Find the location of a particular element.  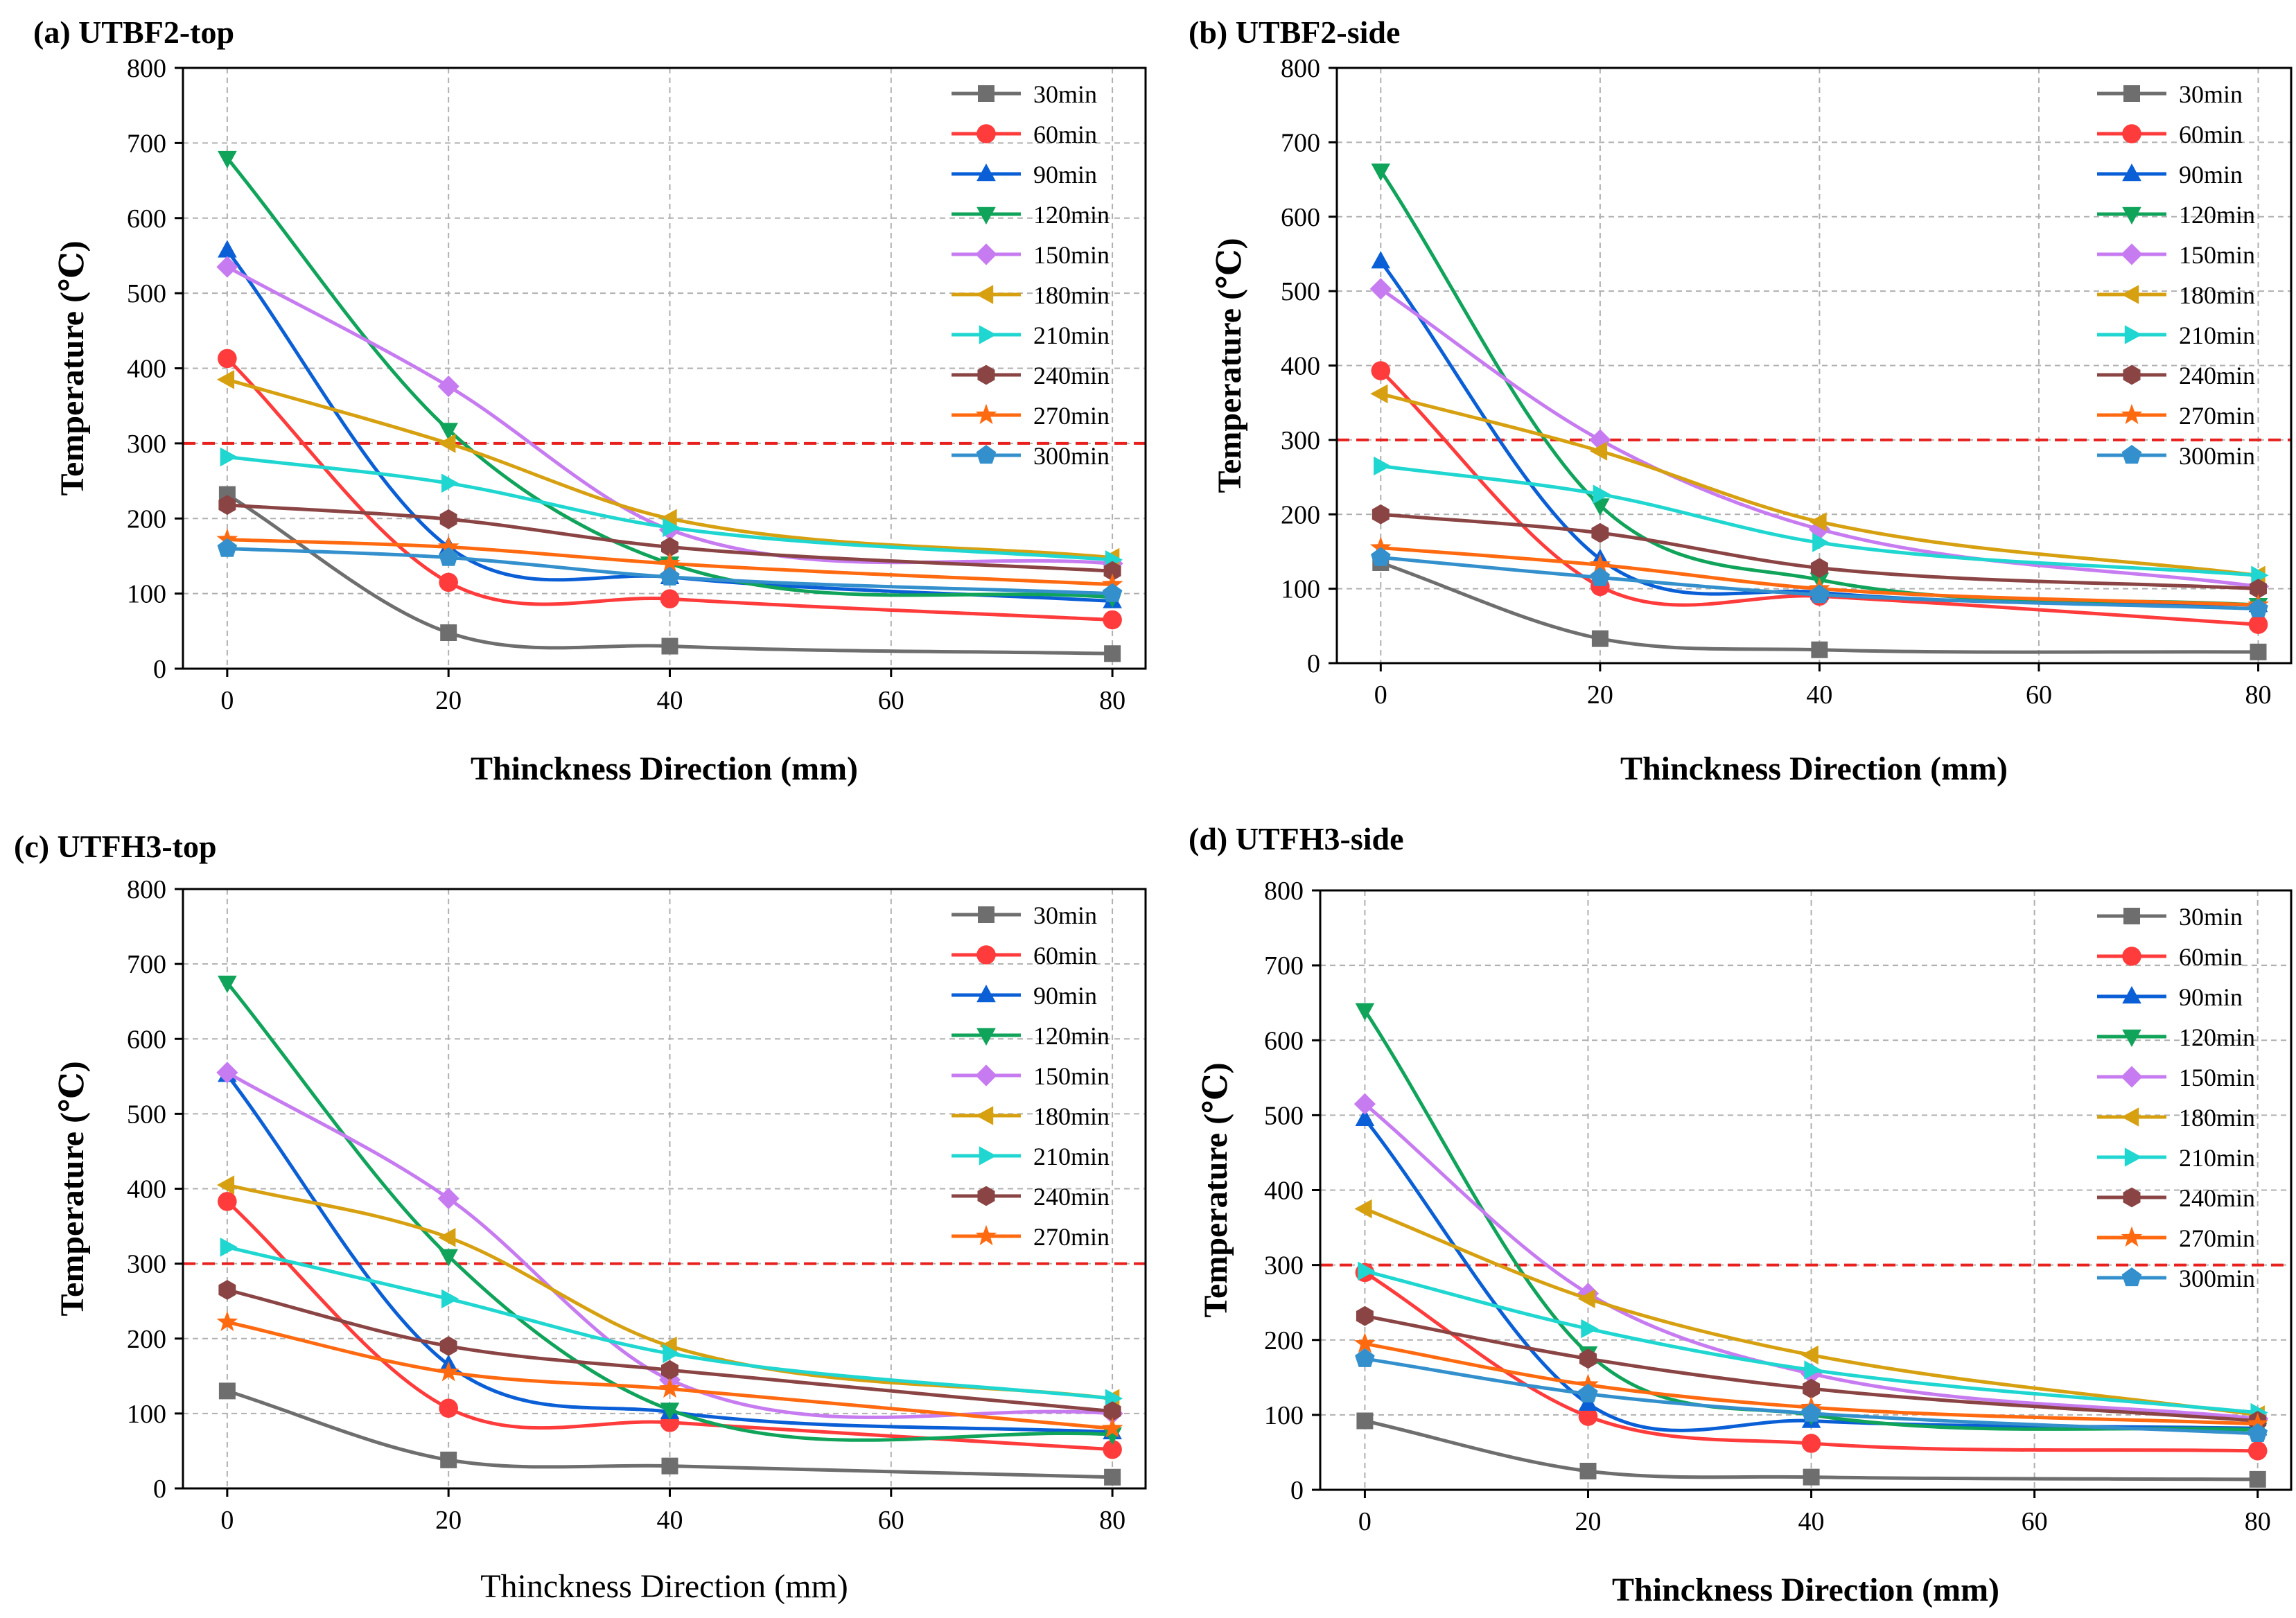

series-line-30min is located at coordinates (1811, 1450).